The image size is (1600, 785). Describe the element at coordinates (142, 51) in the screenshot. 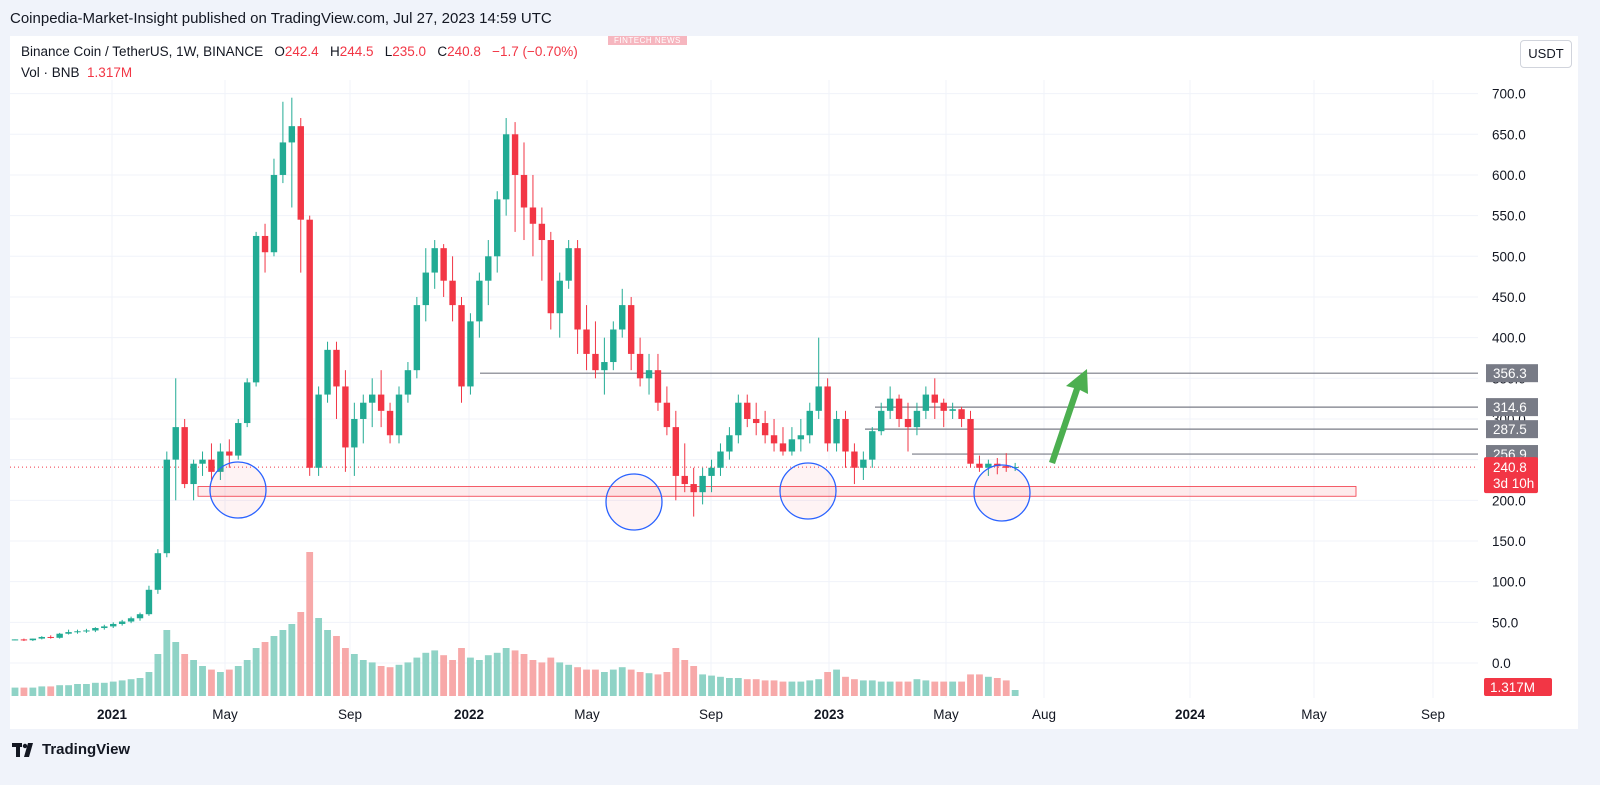

I see `symbol-name: Binance Coin / TetherUS, 1W, BINANCE` at that location.